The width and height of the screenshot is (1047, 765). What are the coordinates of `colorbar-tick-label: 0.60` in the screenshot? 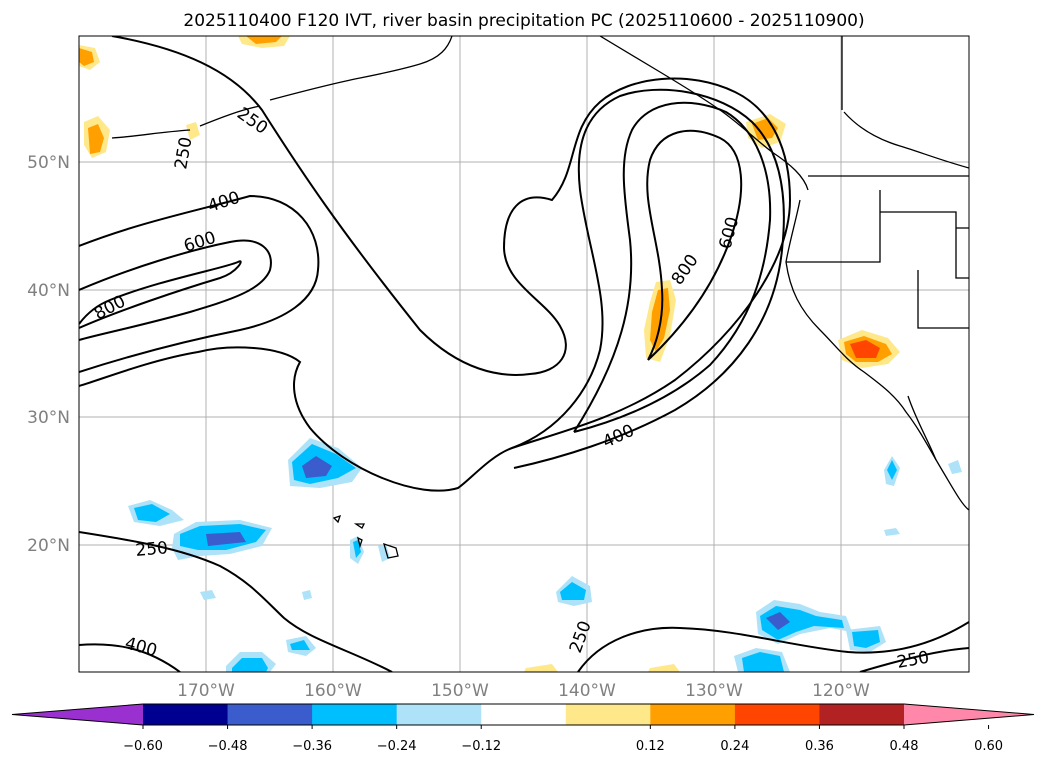 It's located at (988, 746).